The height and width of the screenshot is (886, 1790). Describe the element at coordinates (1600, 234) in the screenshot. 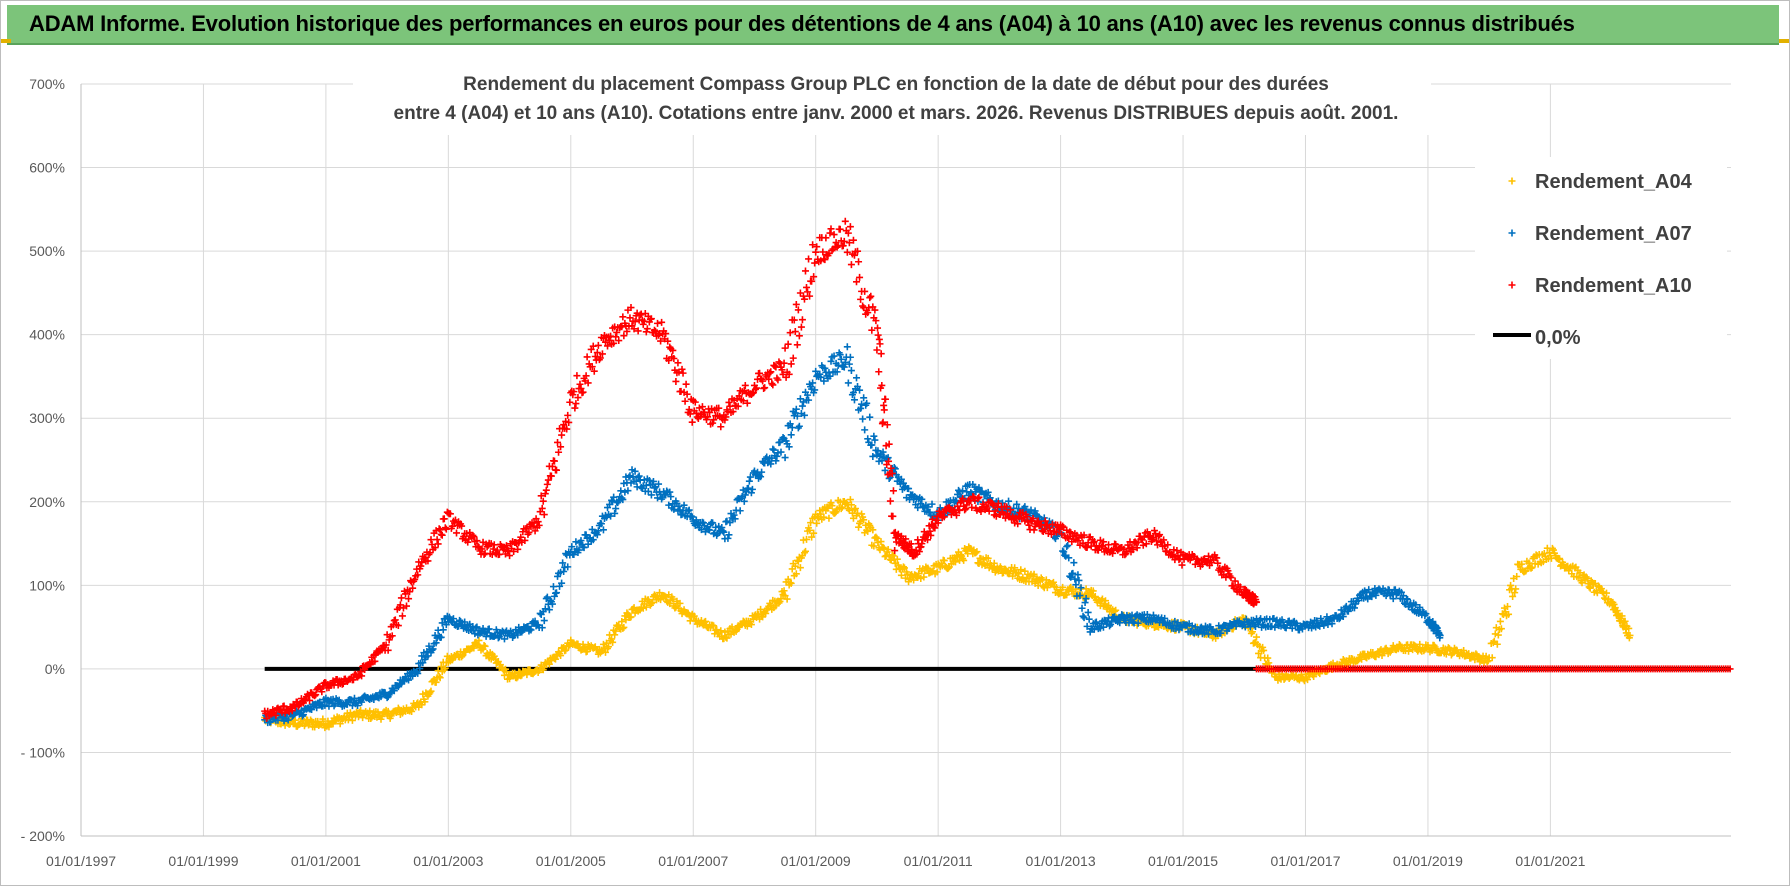

I see `legend-item-rendement_a07: Rendement_A07` at that location.